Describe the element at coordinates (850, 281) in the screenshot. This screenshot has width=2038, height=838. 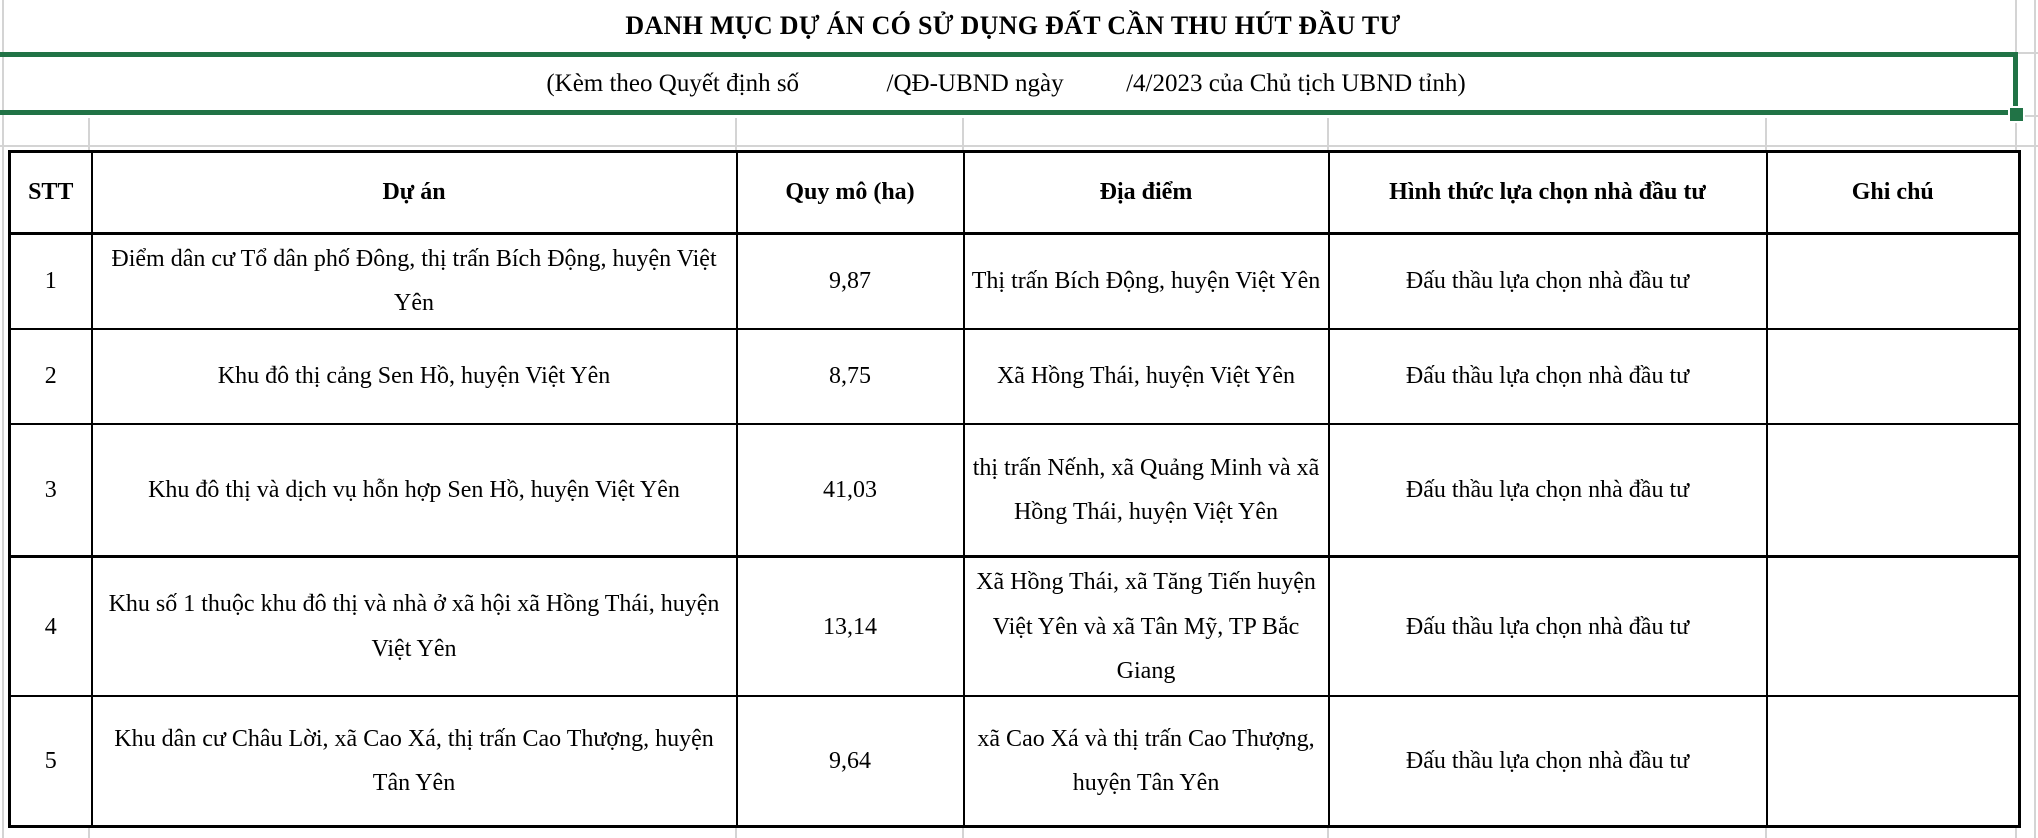
I see `cell-area: 9,87` at that location.